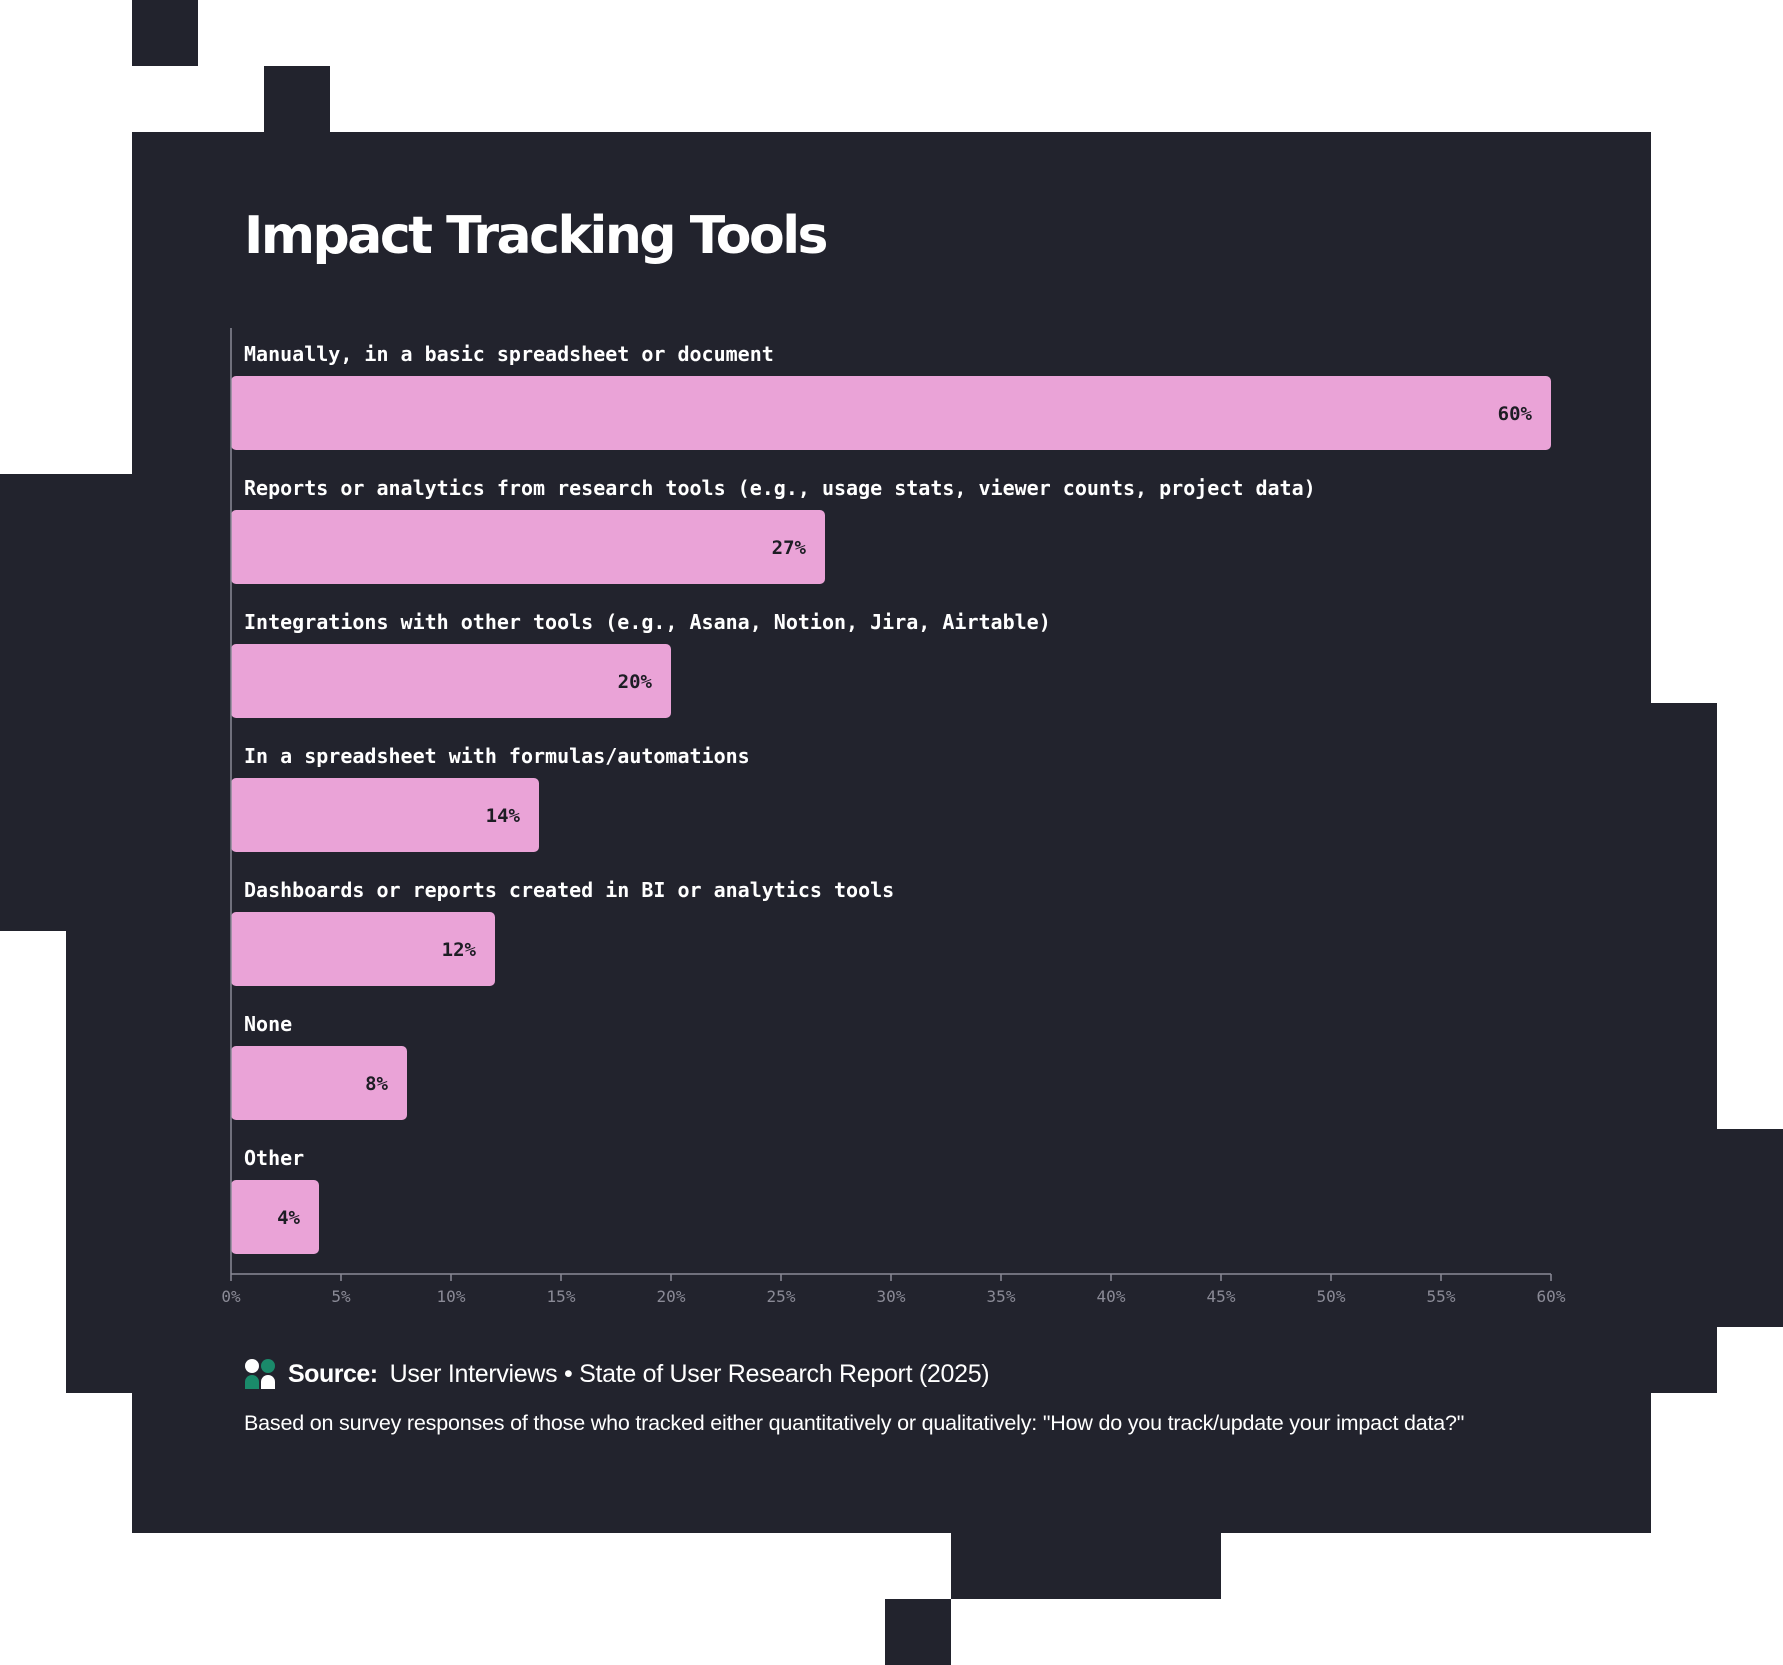 This screenshot has height=1665, width=1783. I want to click on category-label: None, so click(268, 1024).